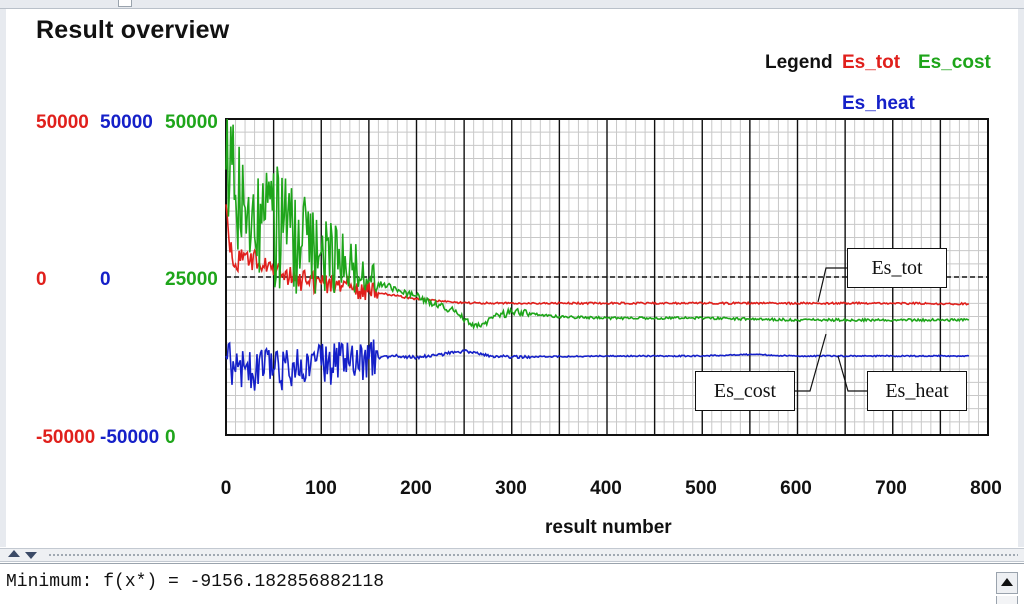  I want to click on red-axis-mid-label: 0, so click(41, 279).